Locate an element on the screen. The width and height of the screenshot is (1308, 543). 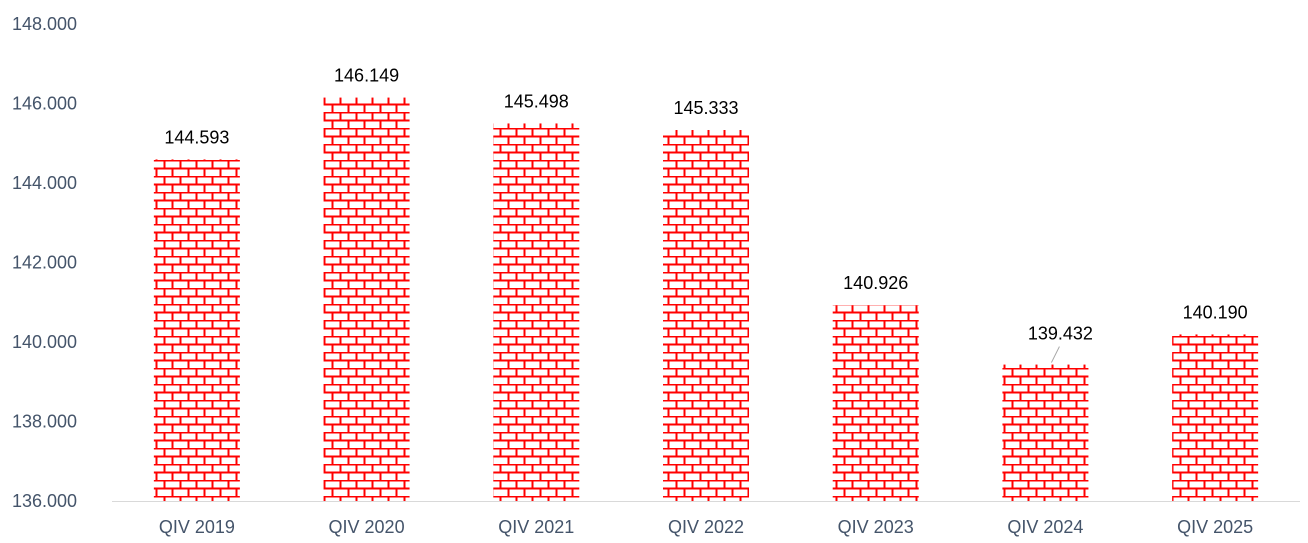
data-label: 139.432 is located at coordinates (1060, 334).